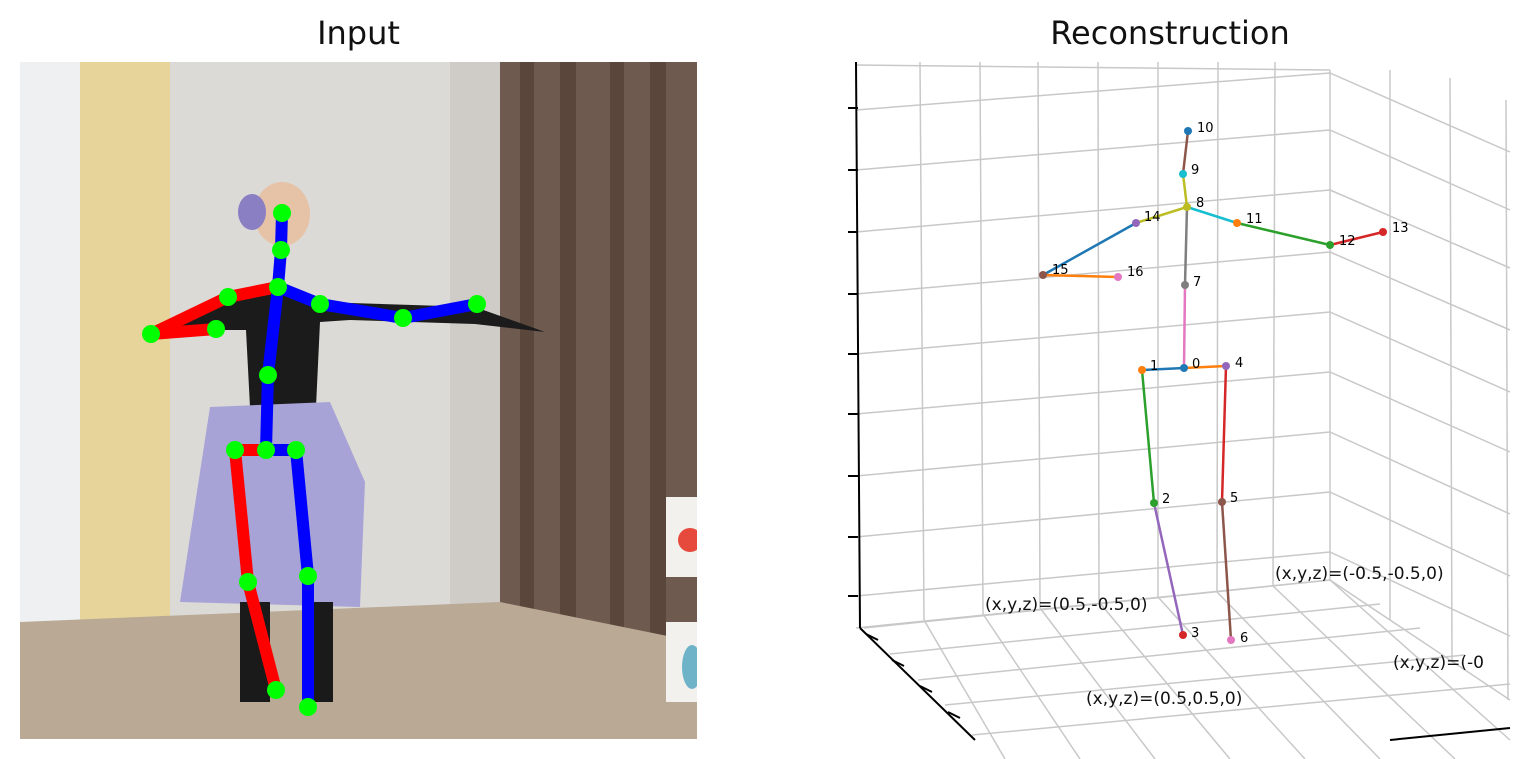  Describe the element at coordinates (1359, 574) in the screenshot. I see `corner-label: (x,y,z)=(-0.5,-0.5,0)` at that location.